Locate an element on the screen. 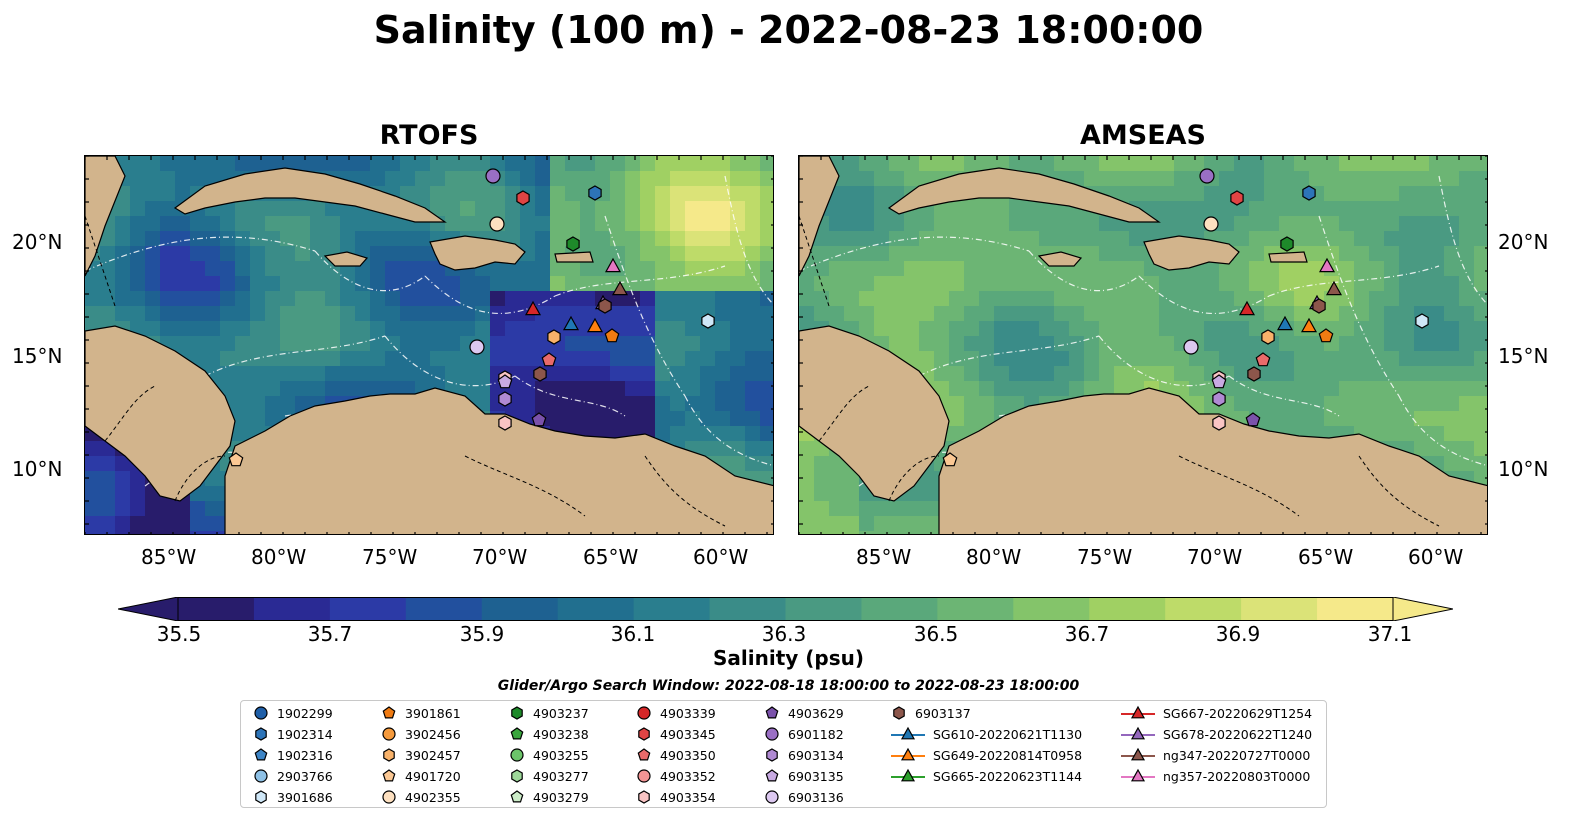 This screenshot has height=826, width=1577. legend-item-label: 4903339 is located at coordinates (688, 713).